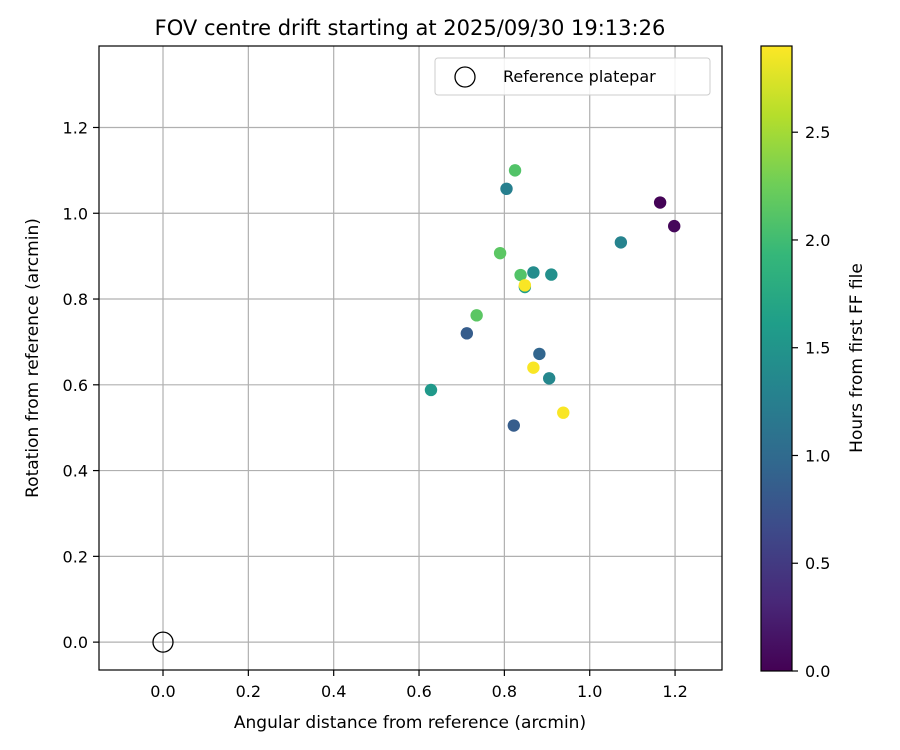 This screenshot has height=750, width=900. What do you see at coordinates (75, 556) in the screenshot?
I see `y-tick-label: 0.2` at bounding box center [75, 556].